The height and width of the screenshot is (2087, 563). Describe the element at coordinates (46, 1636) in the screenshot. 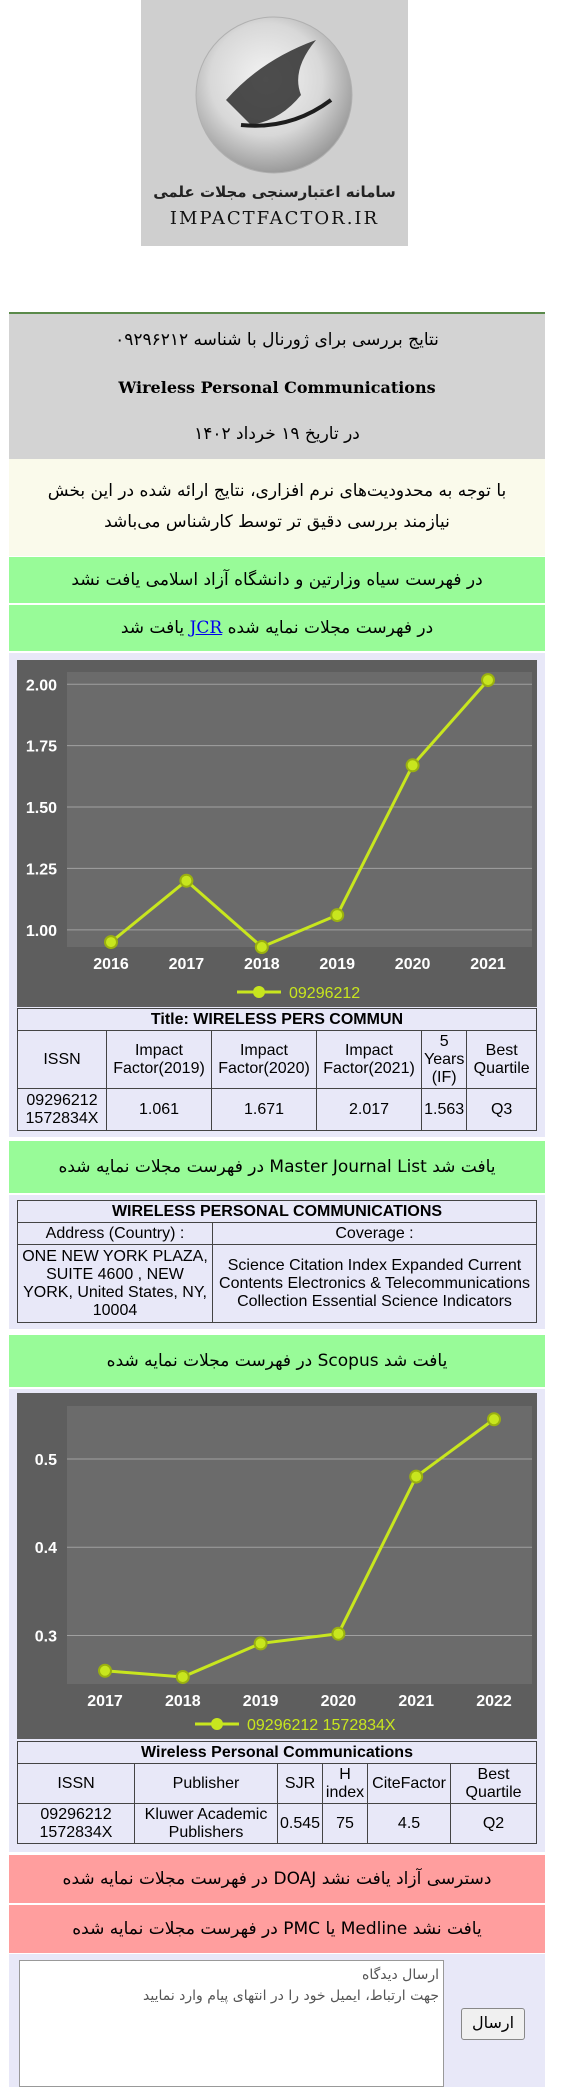

I see `y-tick-label: 0.3` at that location.